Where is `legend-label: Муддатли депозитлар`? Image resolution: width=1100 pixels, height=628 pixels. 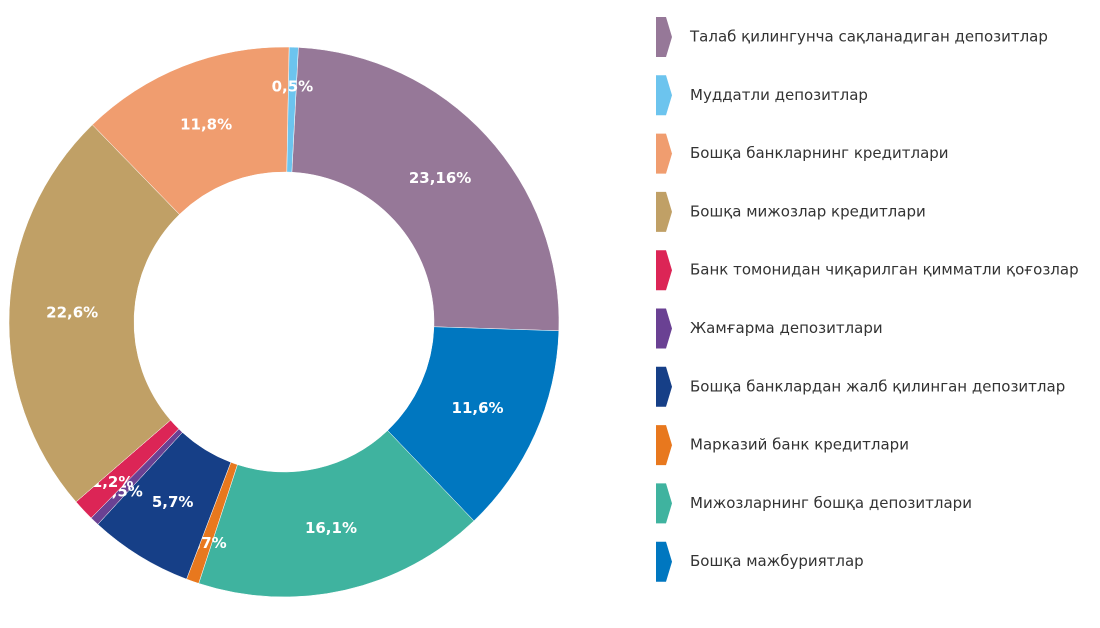 legend-label: Муддатли депозитлар is located at coordinates (779, 95).